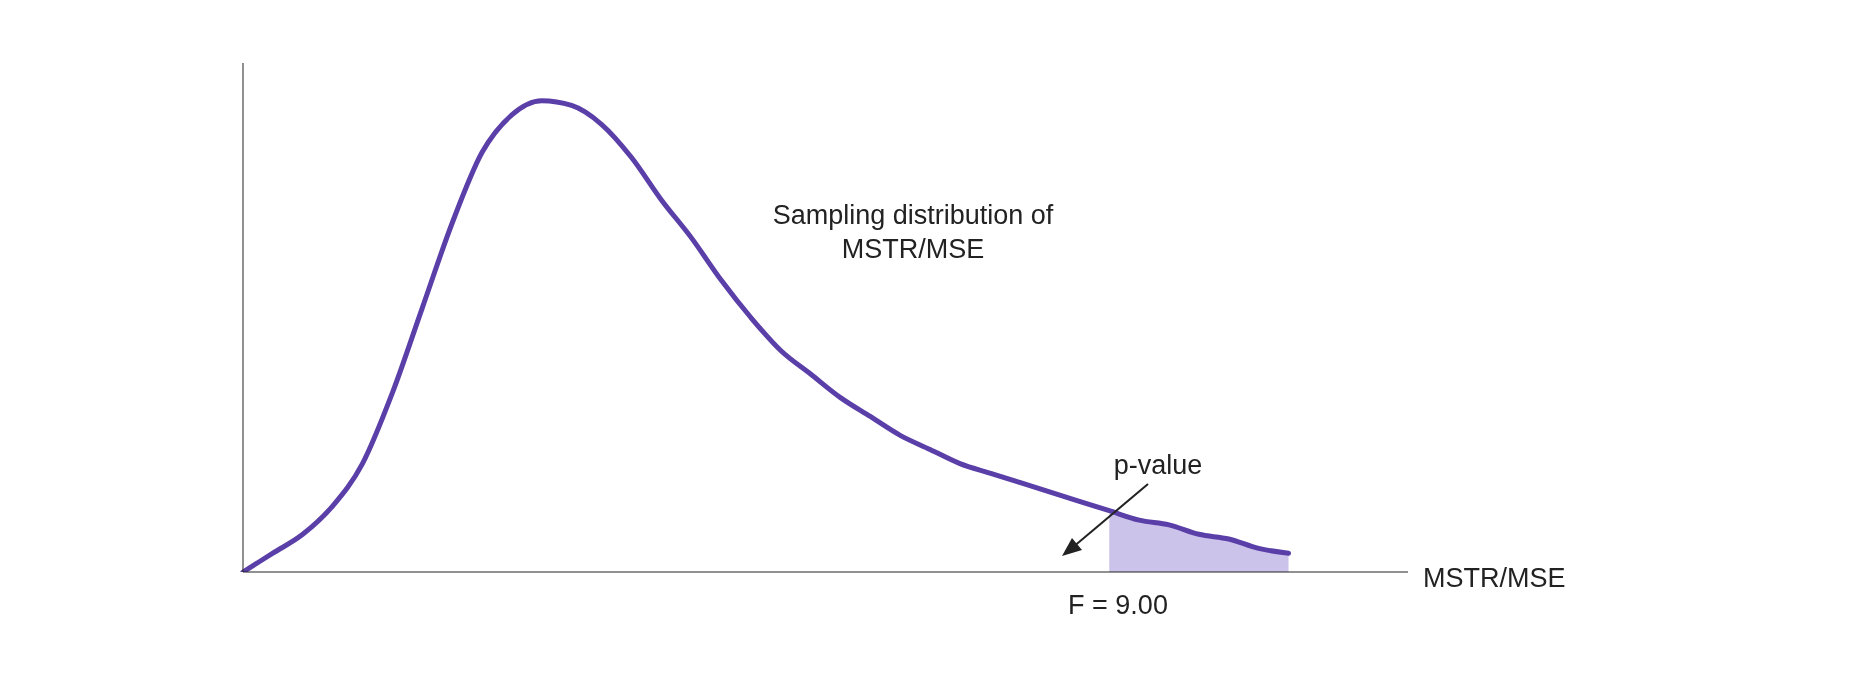 Image resolution: width=1861 pixels, height=681 pixels. What do you see at coordinates (913, 232) in the screenshot?
I see `annotation: Sampling distribution of MSTR/MSE` at bounding box center [913, 232].